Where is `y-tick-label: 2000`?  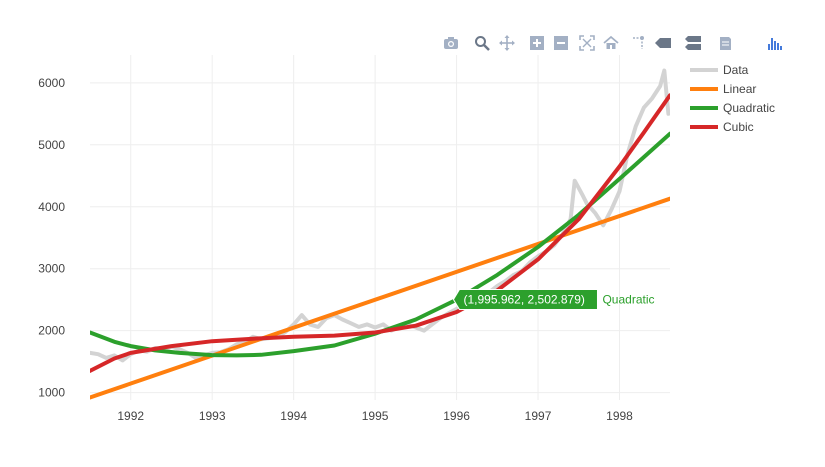 y-tick-label: 2000 is located at coordinates (51, 331).